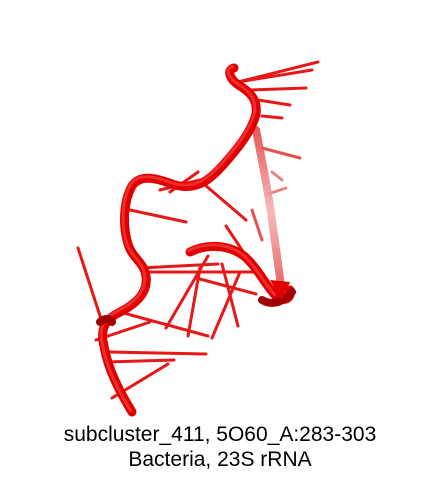  Describe the element at coordinates (269, 213) in the screenshot. I see `backbone-rear-strand` at that location.